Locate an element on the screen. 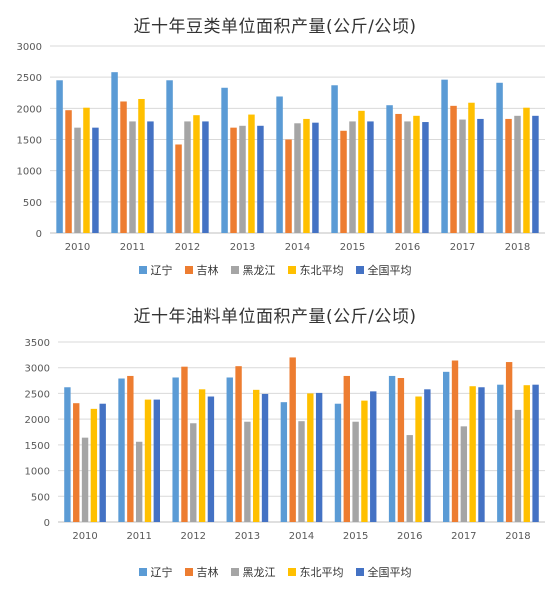  bar-黑龙江-2013 is located at coordinates (247, 471).